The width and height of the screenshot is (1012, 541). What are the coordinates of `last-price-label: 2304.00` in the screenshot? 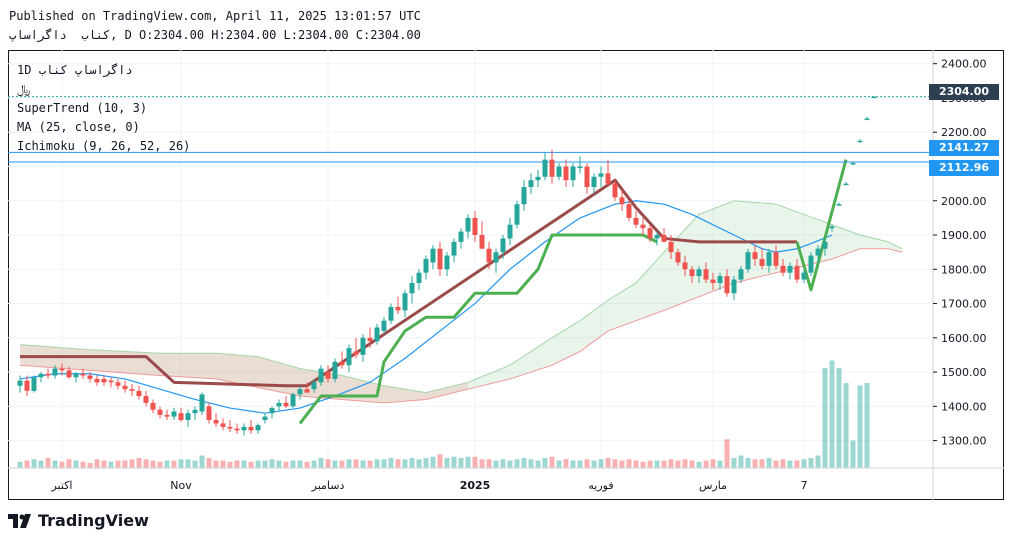 It's located at (964, 92).